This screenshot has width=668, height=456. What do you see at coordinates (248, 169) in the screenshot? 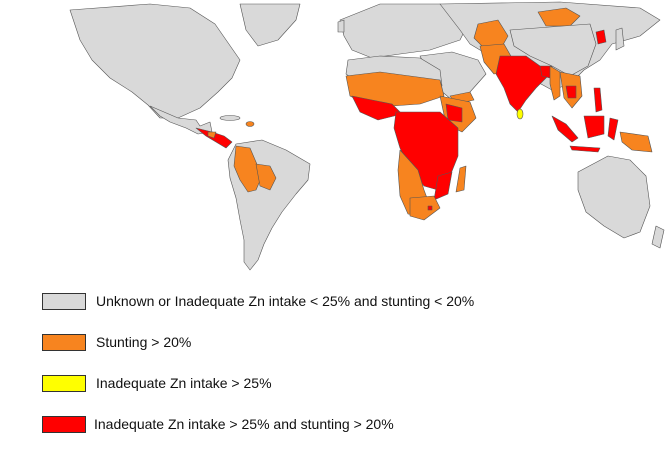
I see `region-andes` at bounding box center [248, 169].